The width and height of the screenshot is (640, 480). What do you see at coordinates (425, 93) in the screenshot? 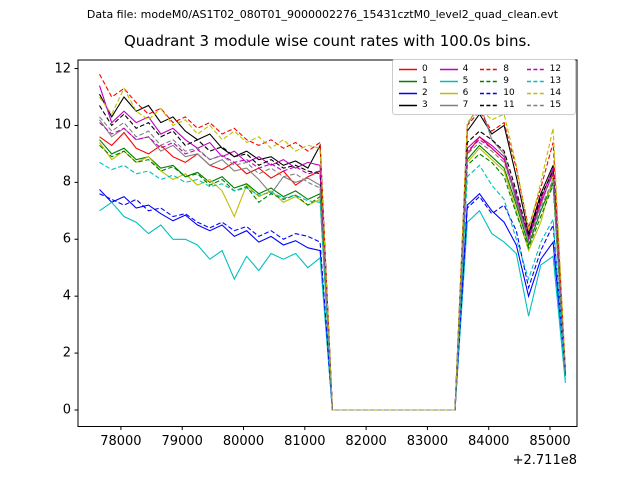
I see `legend-label-2: 2` at bounding box center [425, 93].